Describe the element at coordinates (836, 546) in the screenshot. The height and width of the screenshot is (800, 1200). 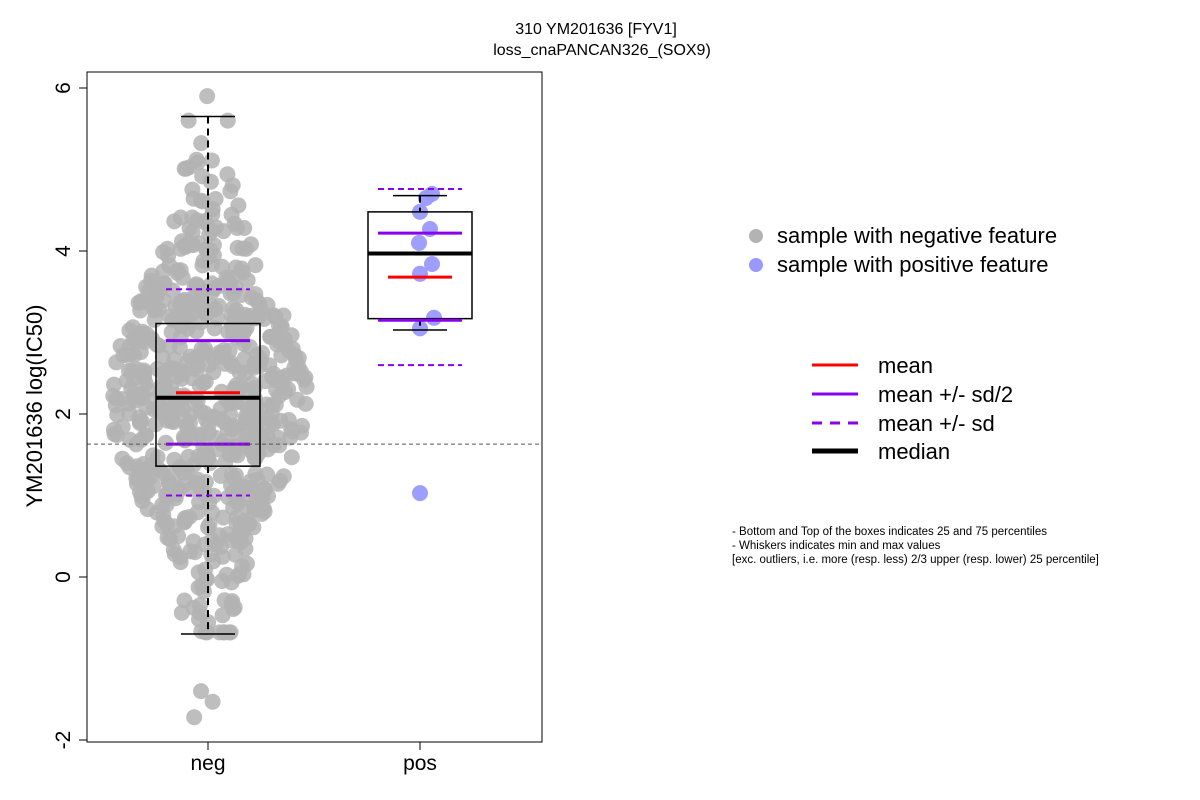
I see `note-line: - Whiskers indicates min and max values` at that location.